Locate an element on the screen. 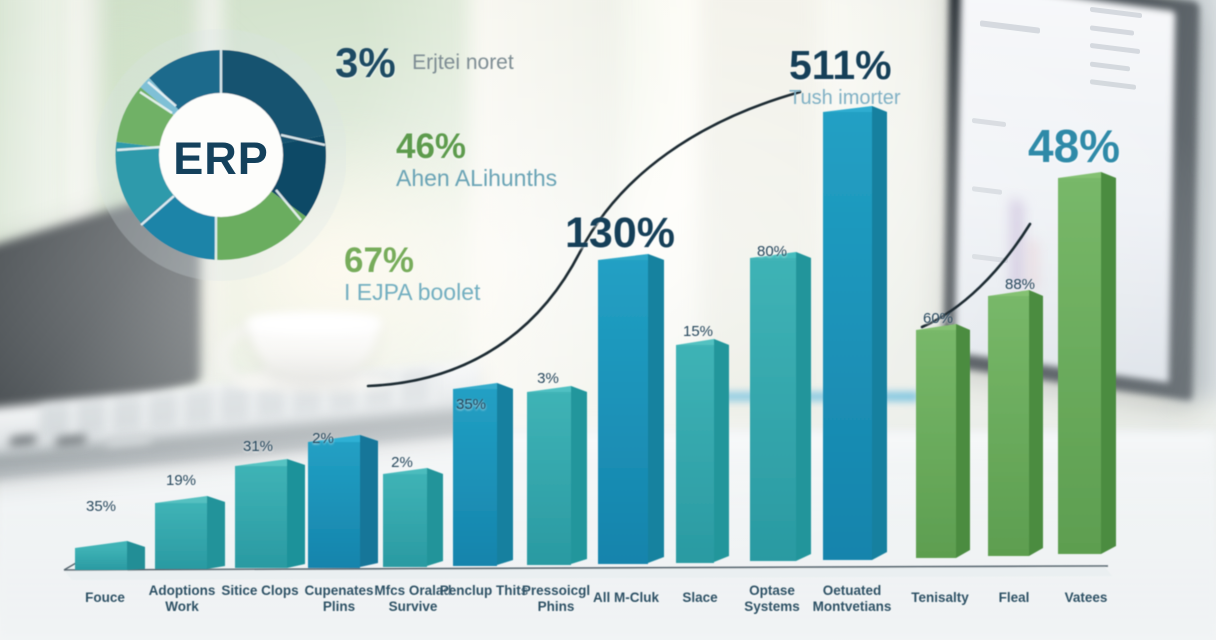  category-label-13: Fleal is located at coordinates (1014, 597).